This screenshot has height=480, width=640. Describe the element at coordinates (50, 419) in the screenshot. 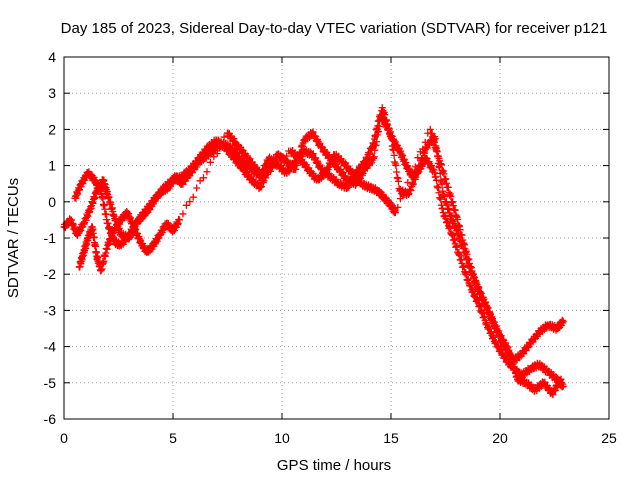

I see `y-tick-label: -6` at that location.